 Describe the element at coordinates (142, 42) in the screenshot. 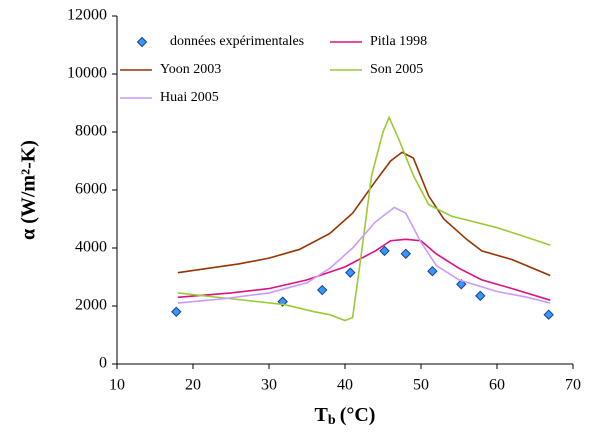

I see `legend-marker` at that location.